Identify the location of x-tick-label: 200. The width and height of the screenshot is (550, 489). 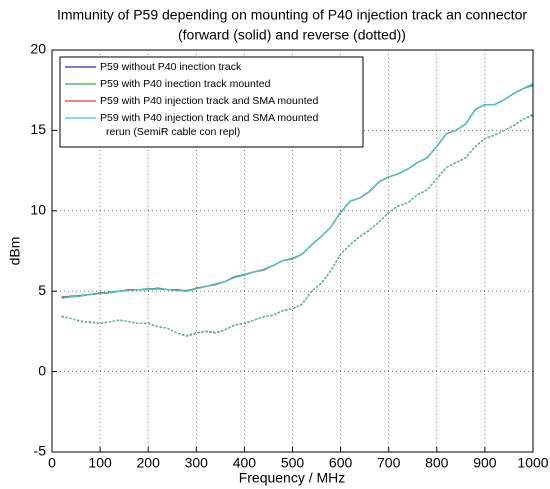
(149, 463).